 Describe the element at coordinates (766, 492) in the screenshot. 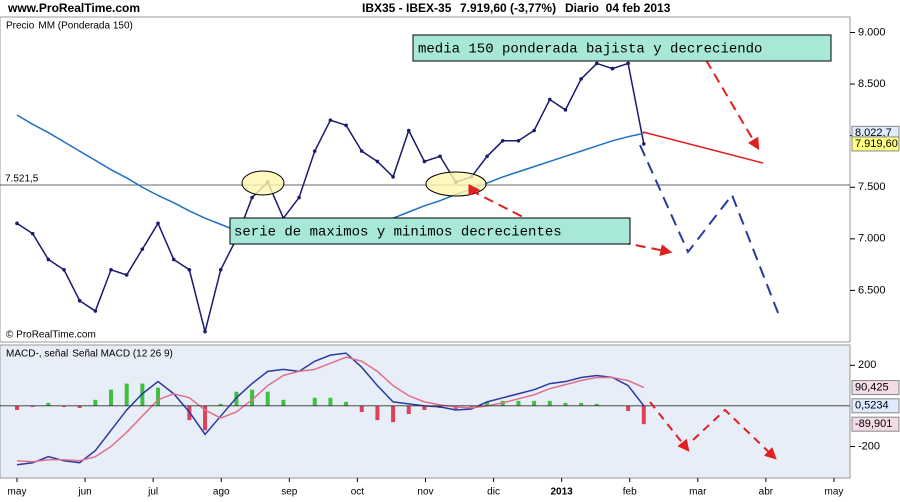

I see `x-tick-label: abr` at that location.